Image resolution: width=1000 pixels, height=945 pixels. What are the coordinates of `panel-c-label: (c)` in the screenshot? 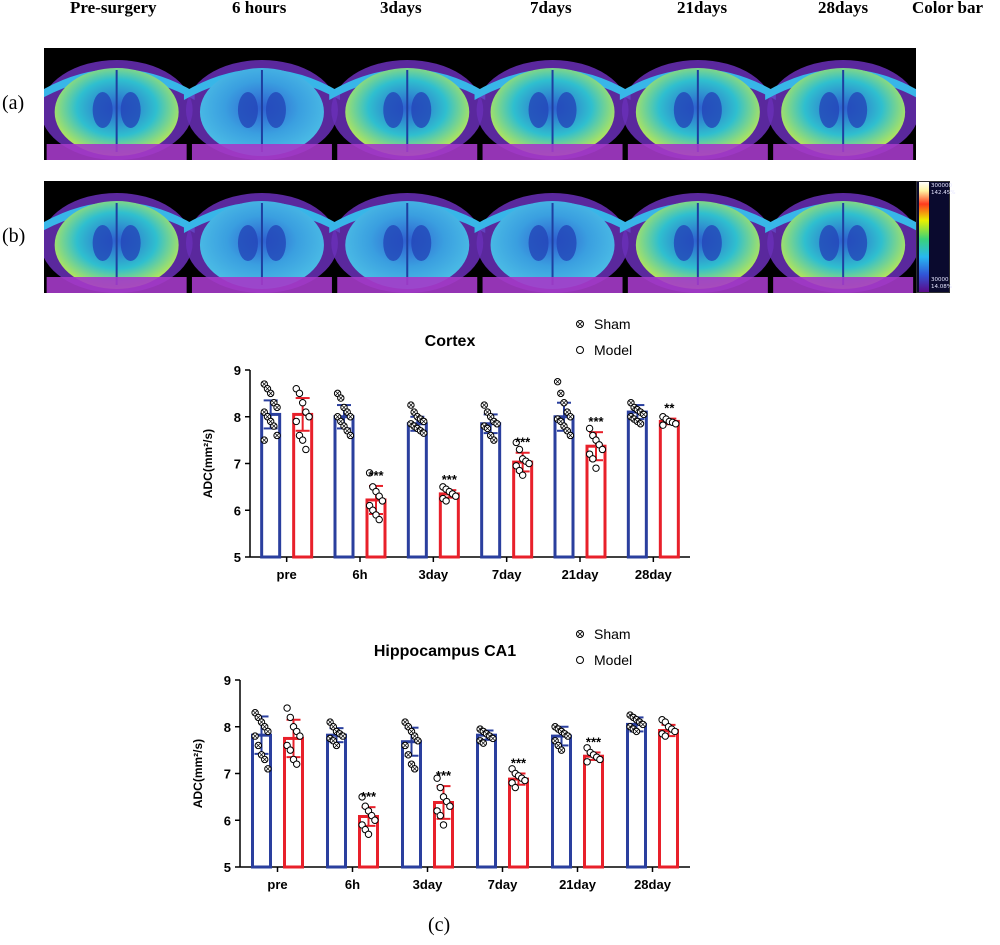 It's located at (439, 925).